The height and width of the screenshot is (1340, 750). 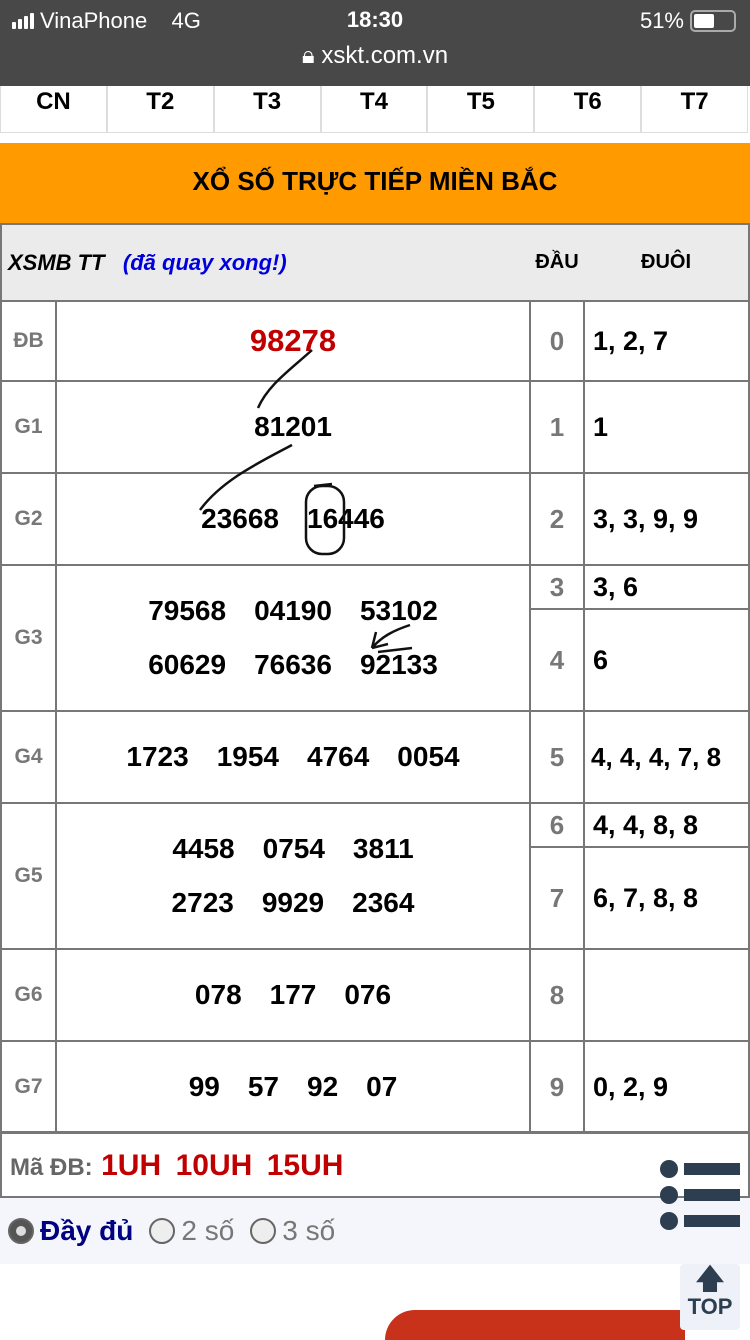 What do you see at coordinates (293, 519) in the screenshot?
I see `prize-g2: 23668 16446` at bounding box center [293, 519].